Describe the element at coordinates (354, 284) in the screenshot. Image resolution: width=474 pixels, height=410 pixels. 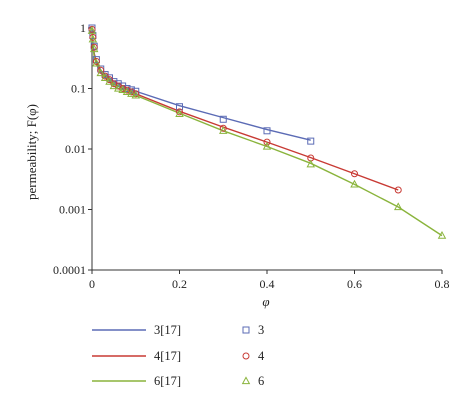
I see `x-tick-label: 0.6` at that location.